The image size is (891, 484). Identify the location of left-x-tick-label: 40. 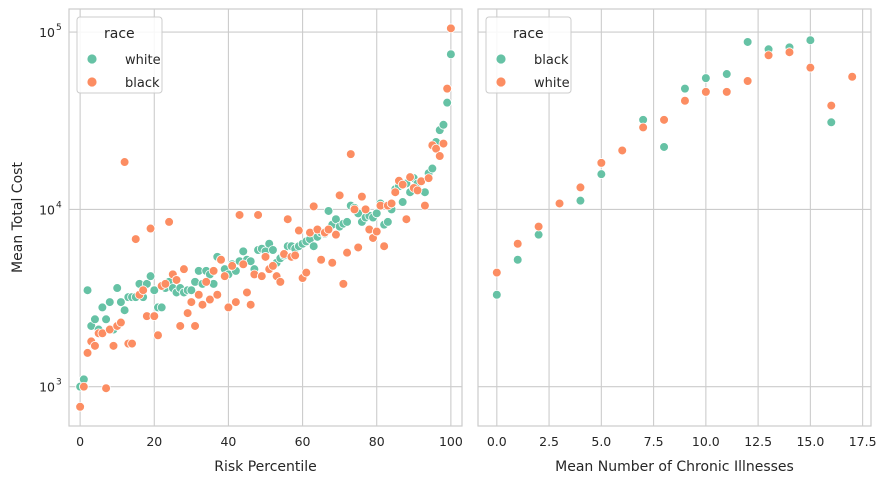
(228, 441).